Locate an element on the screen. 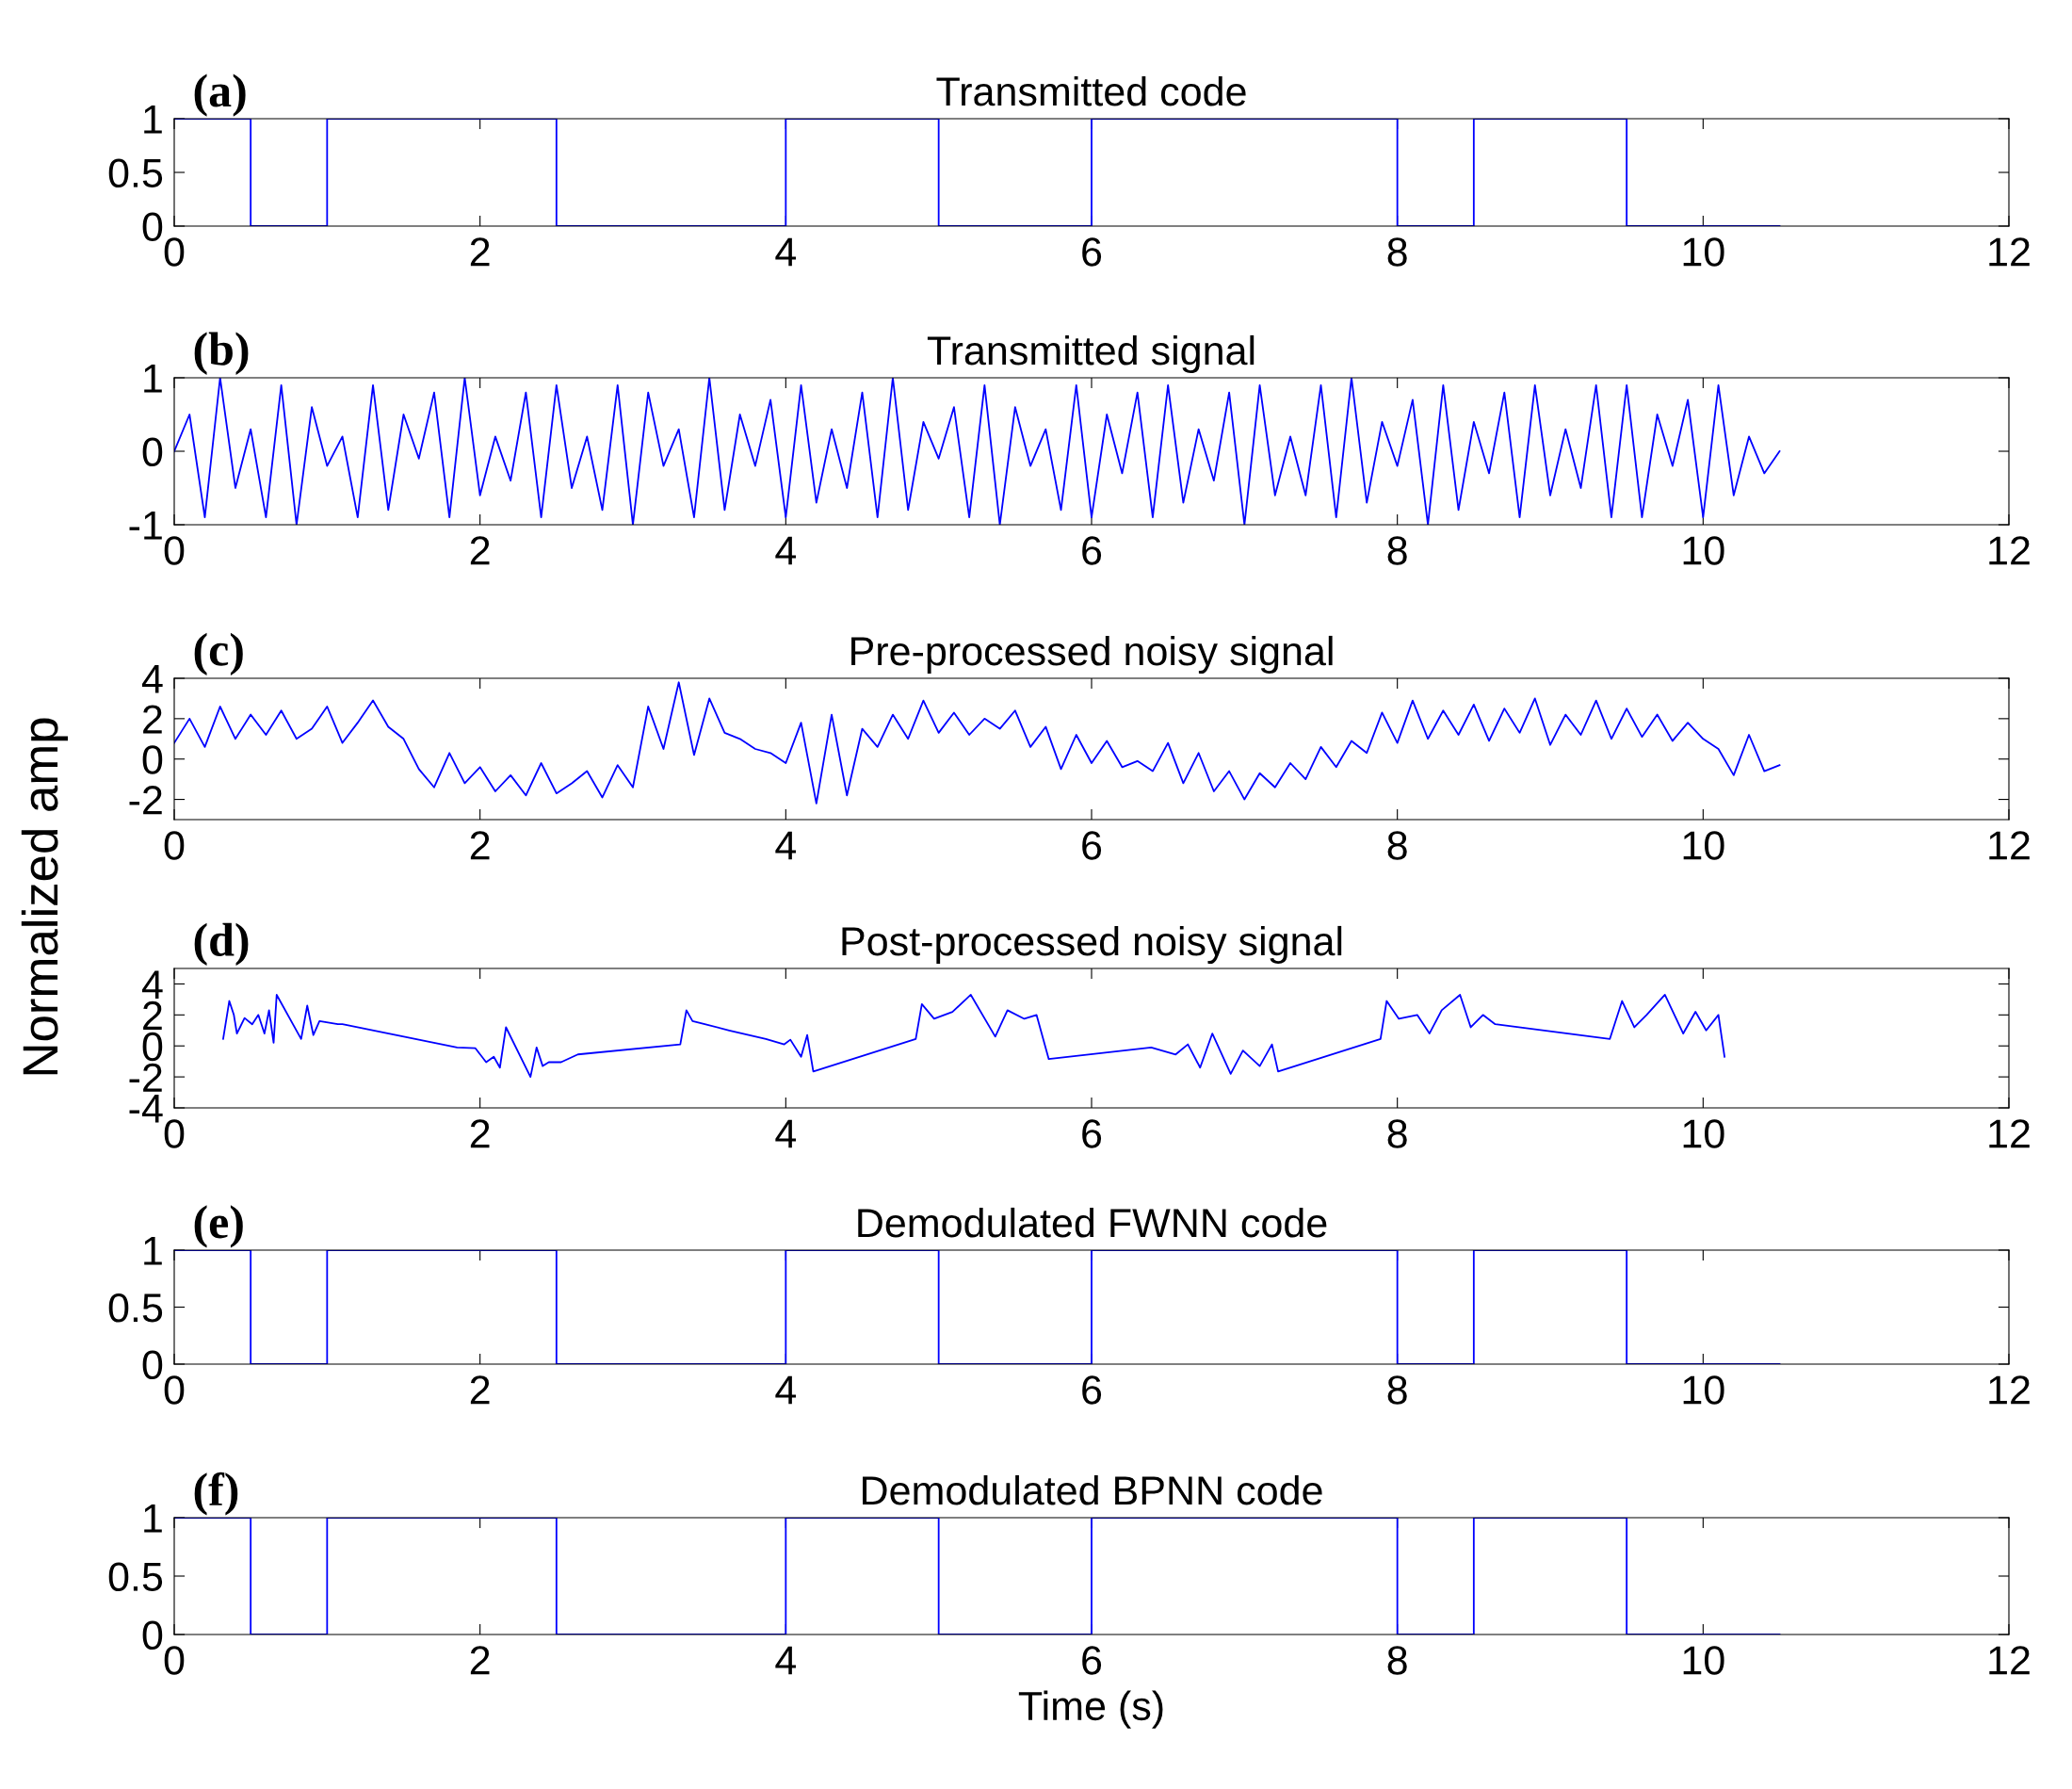 This screenshot has width=2072, height=1789. chart-title: Post-processed noisy signal is located at coordinates (1092, 945).